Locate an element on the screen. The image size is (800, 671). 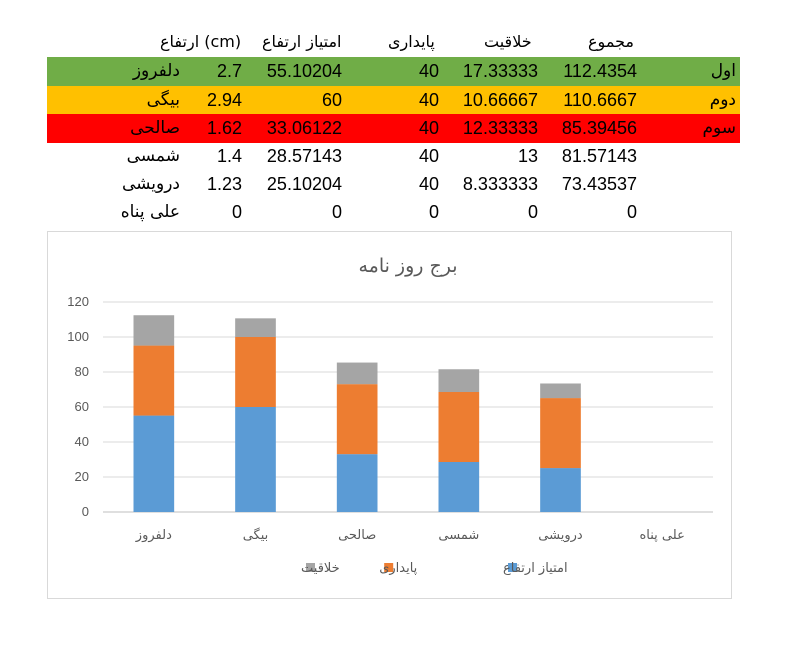
total-cell: 110.6667 is located at coordinates (600, 100).